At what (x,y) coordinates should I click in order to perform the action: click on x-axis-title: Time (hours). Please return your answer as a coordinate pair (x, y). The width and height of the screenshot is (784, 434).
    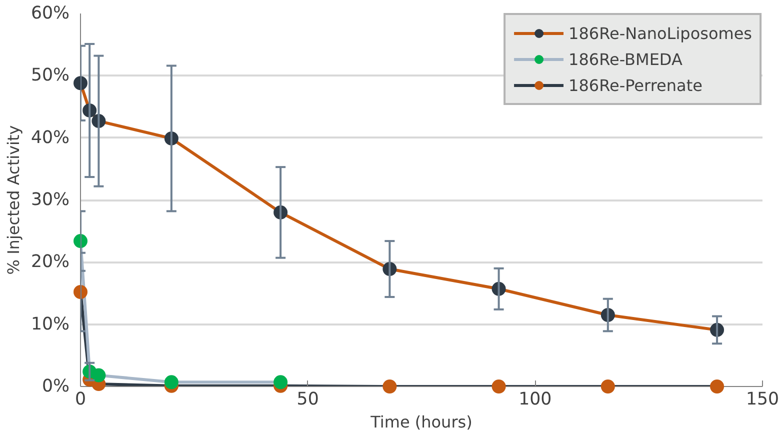
    Looking at the image, I should click on (421, 422).